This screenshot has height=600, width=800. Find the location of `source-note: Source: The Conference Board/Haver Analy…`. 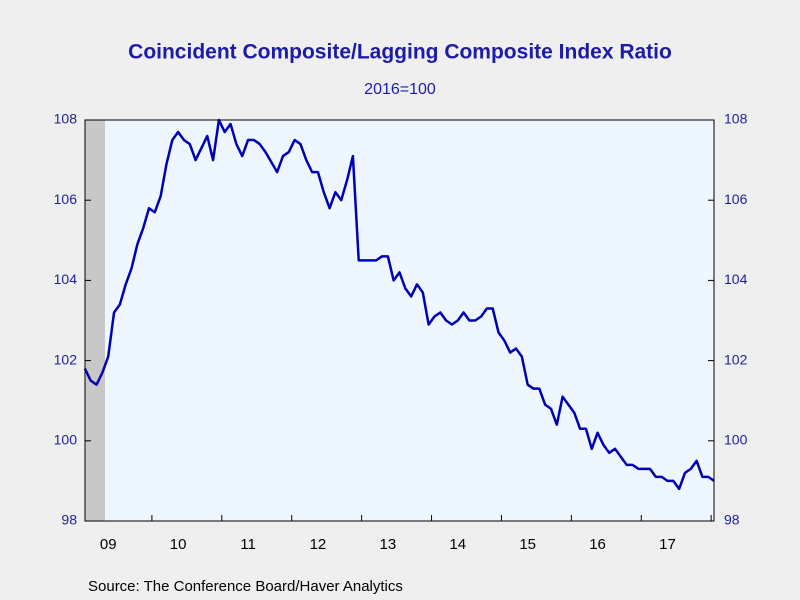

source-note: Source: The Conference Board/Haver Analy… is located at coordinates (245, 586).